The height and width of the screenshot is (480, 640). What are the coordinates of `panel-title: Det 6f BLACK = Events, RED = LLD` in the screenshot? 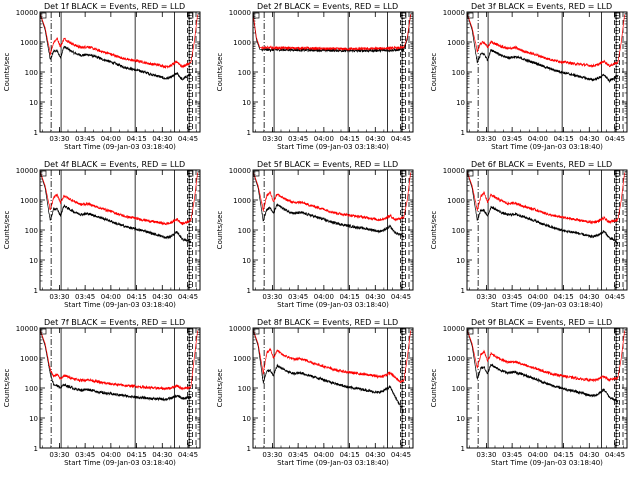 It's located at (541, 164).